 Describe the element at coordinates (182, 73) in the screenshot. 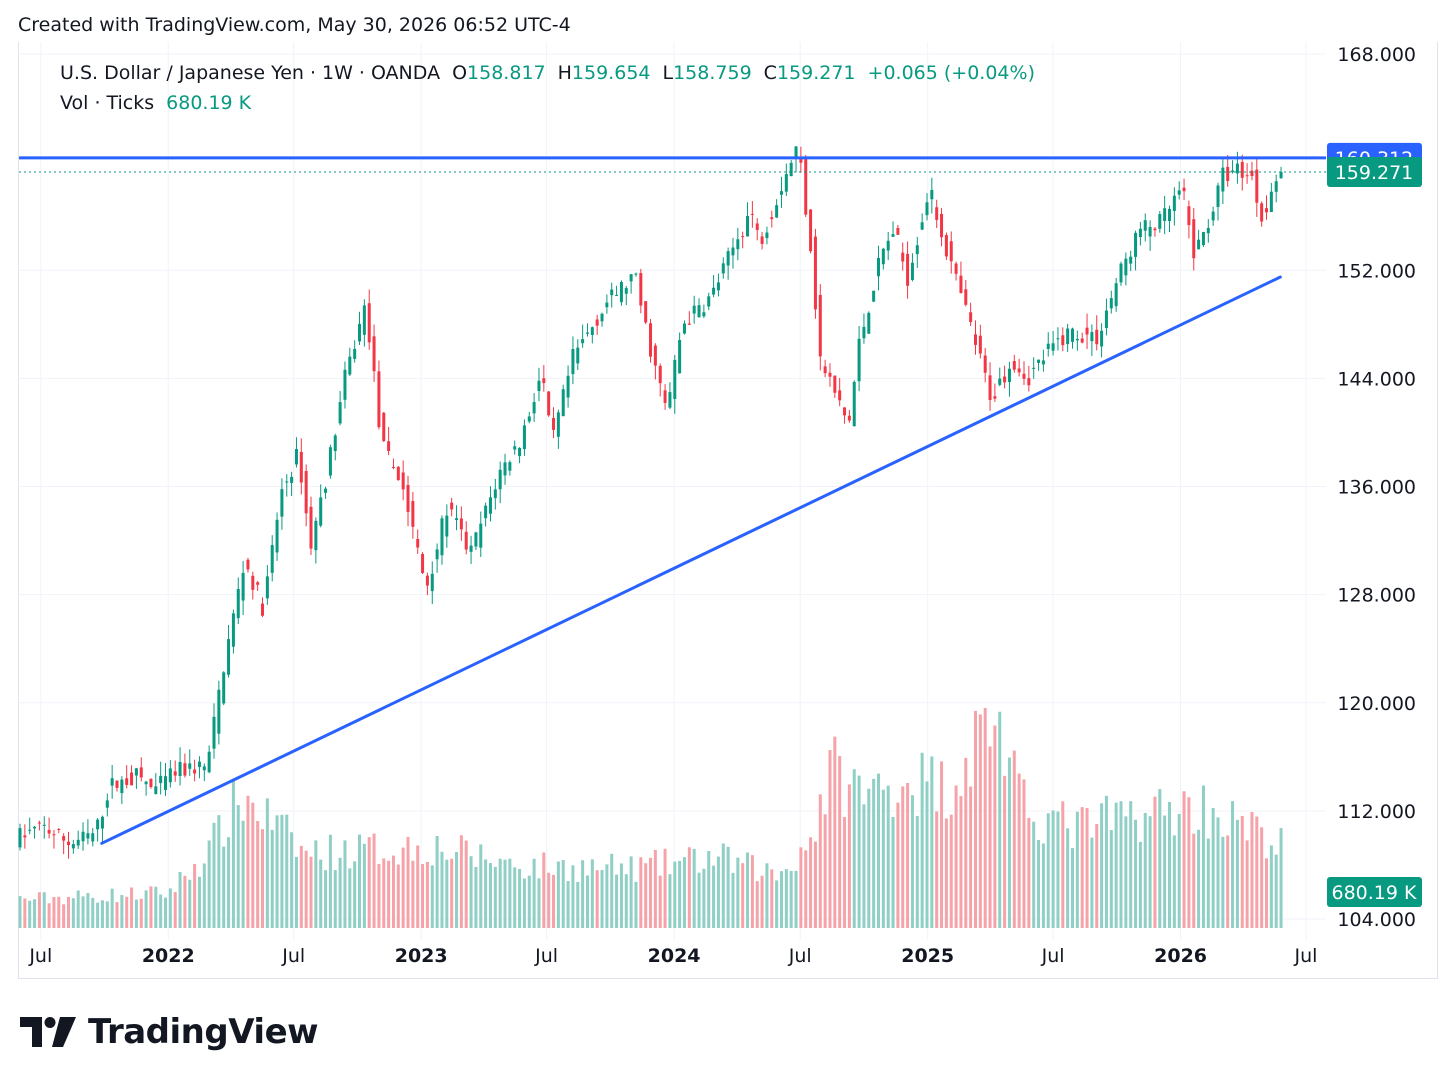

I see `legend-symbol: U.S. Dollar / Japanese Yen` at that location.